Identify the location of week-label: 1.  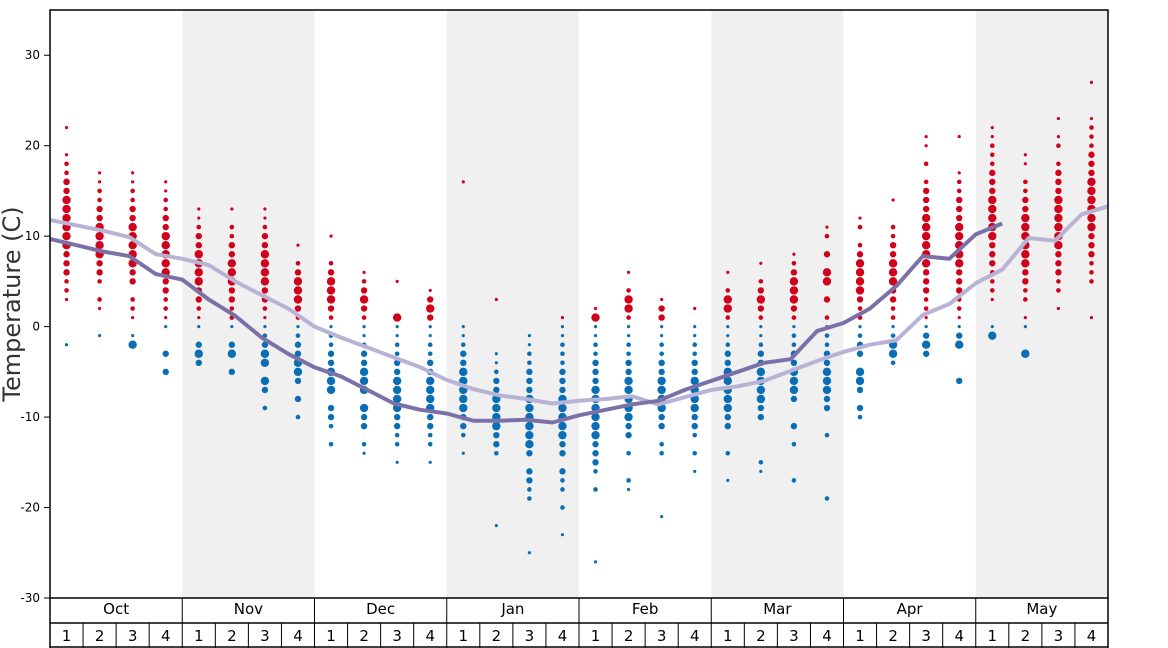
(993, 636).